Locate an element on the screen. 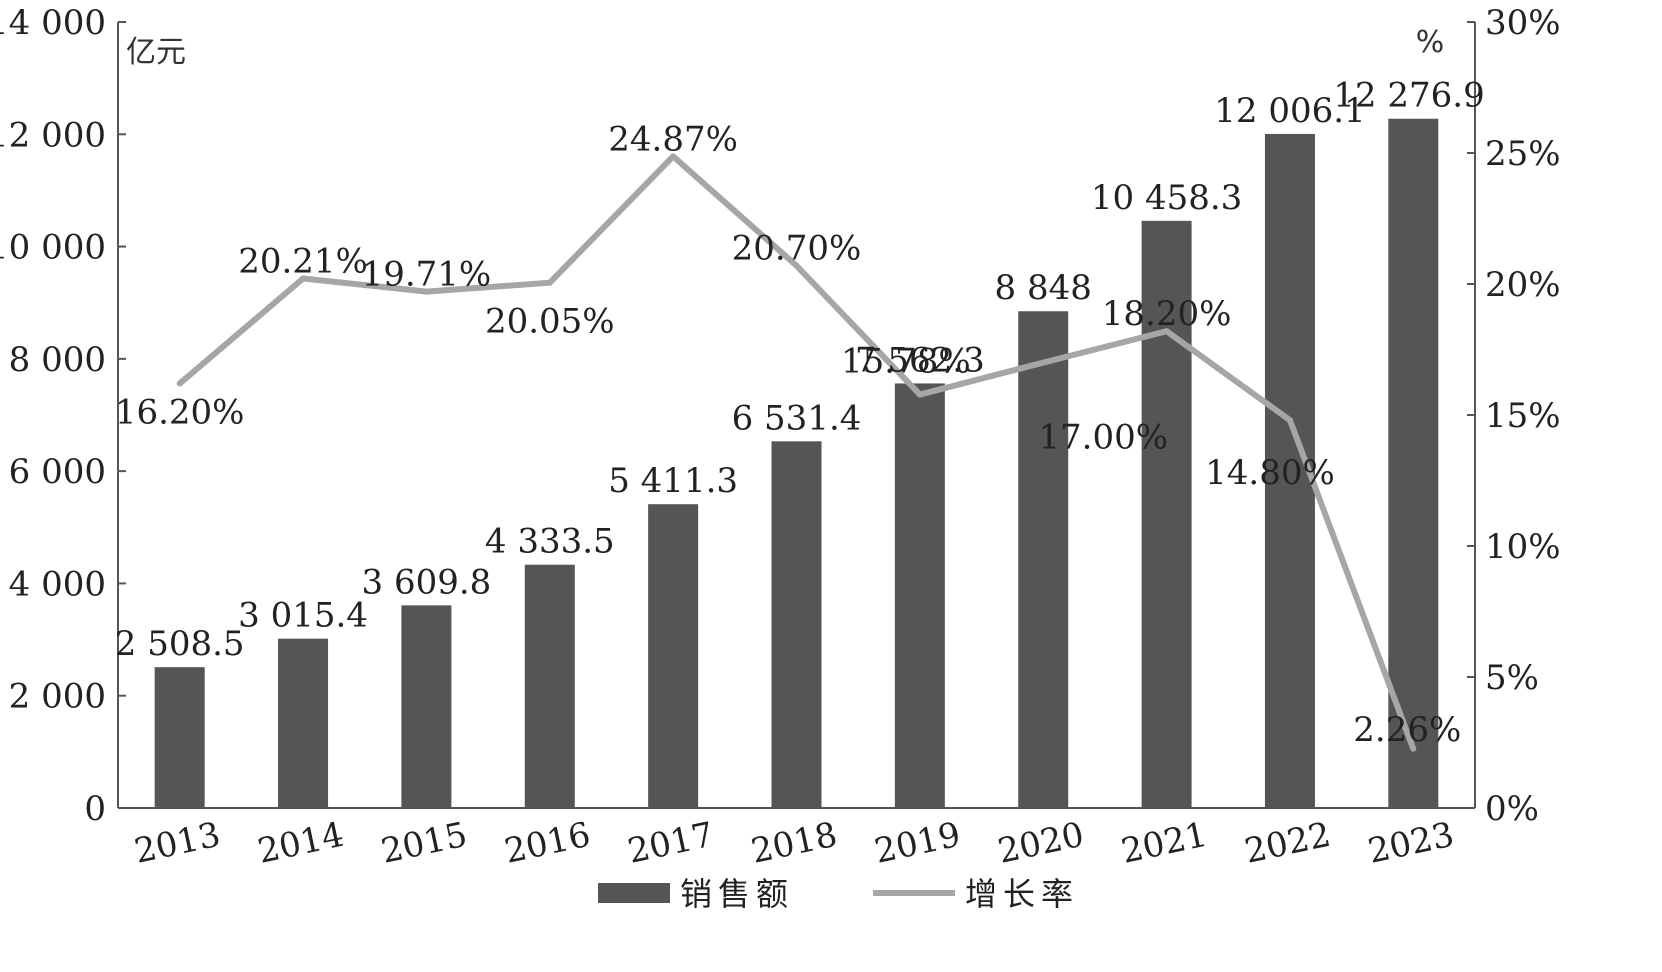  growth-point-2021 is located at coordinates (1166, 331).